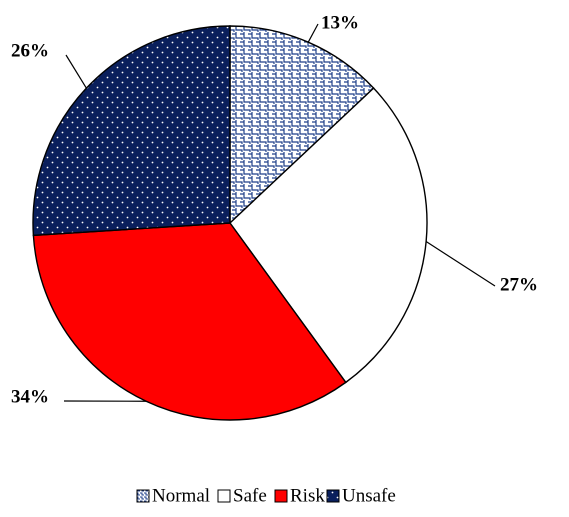 Image resolution: width=569 pixels, height=517 pixels. What do you see at coordinates (181, 495) in the screenshot?
I see `legend-label-normal: Normal` at bounding box center [181, 495].